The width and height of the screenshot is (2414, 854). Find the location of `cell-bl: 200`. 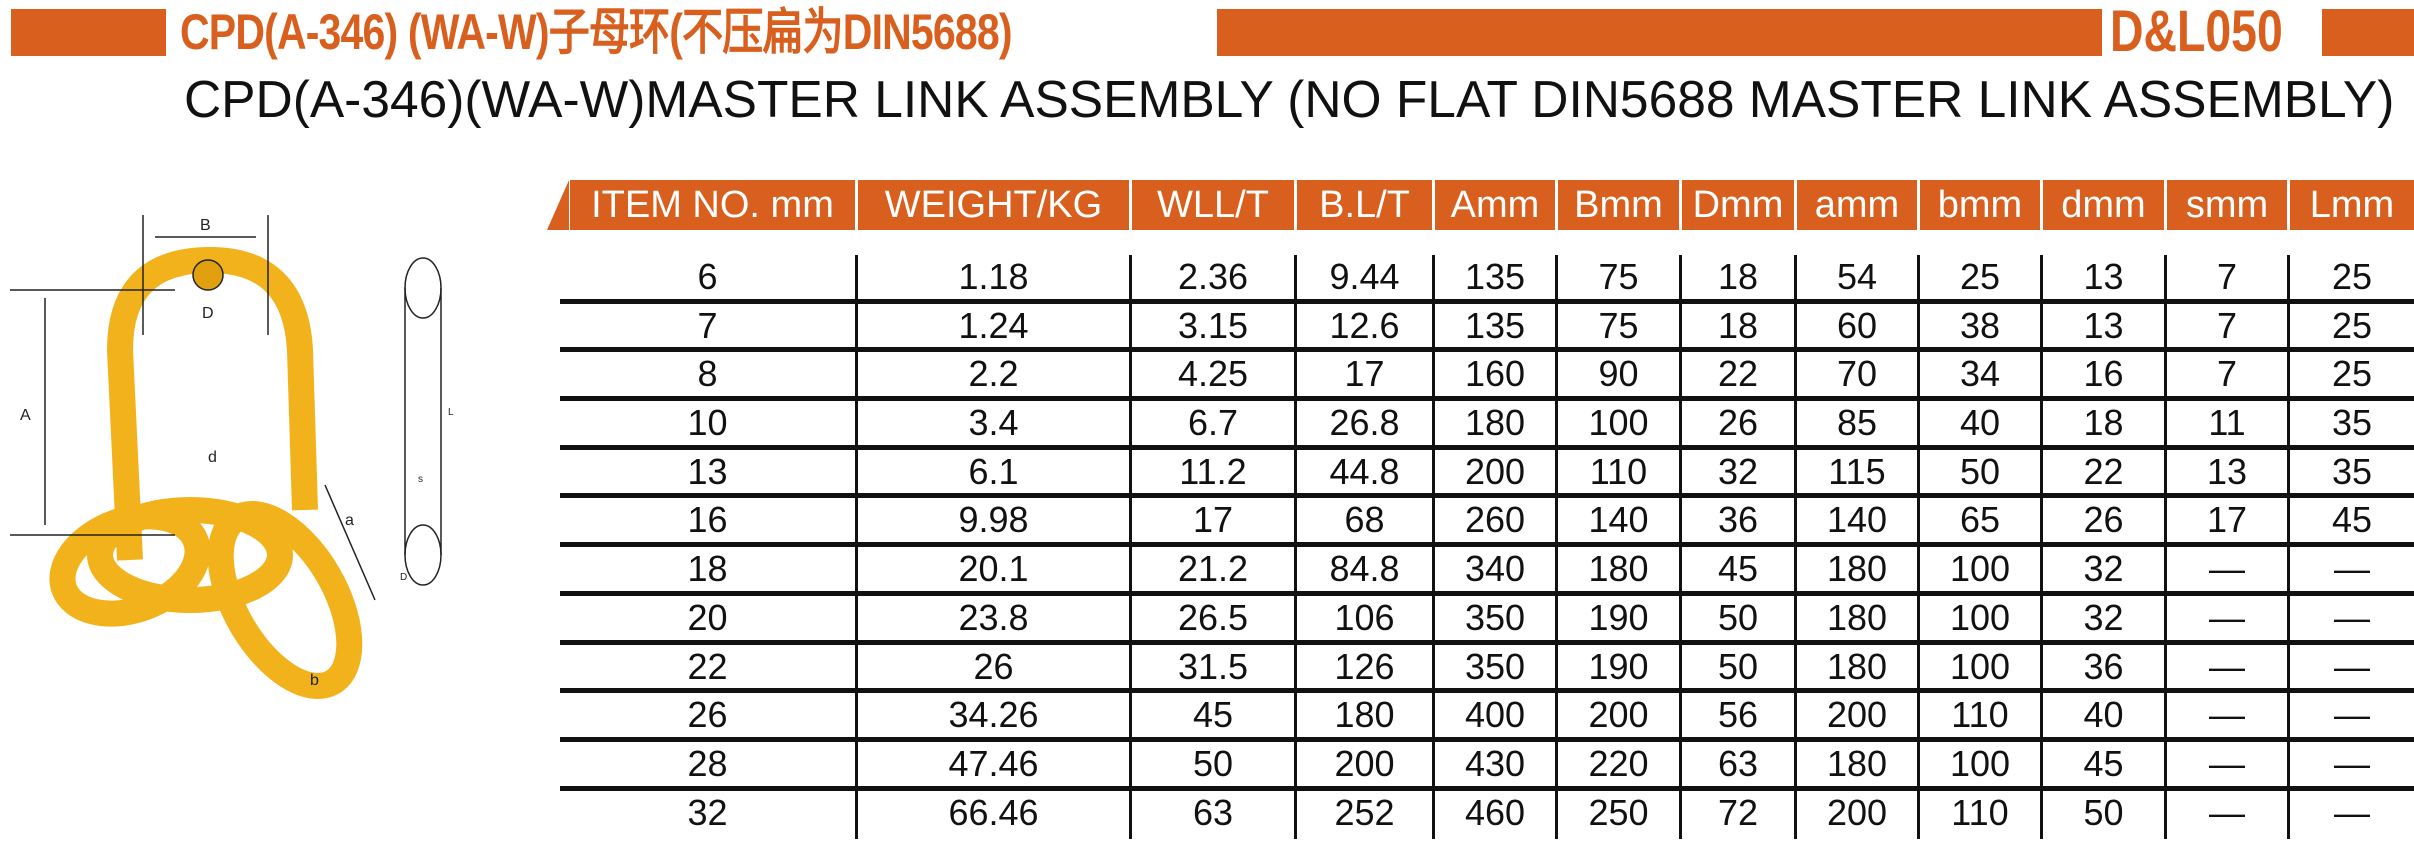

cell-bl: 200 is located at coordinates (1363, 763).